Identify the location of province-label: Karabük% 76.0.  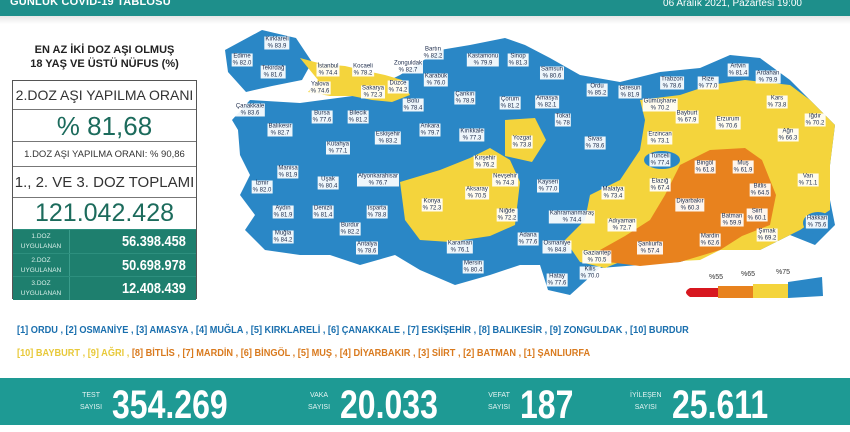
(436, 80).